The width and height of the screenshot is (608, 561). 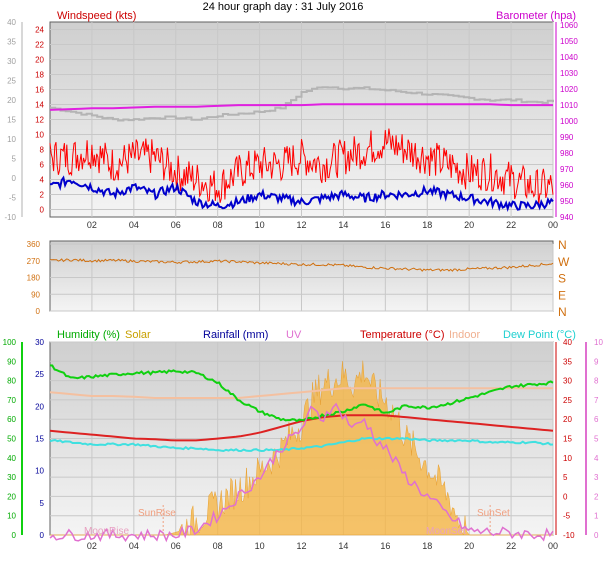 I want to click on y-tick-rainfall: 10, so click(x=39, y=471).